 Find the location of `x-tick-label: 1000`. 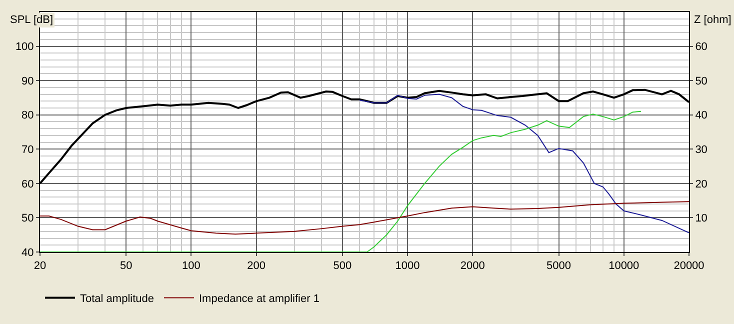

x-tick-label: 1000 is located at coordinates (407, 266).